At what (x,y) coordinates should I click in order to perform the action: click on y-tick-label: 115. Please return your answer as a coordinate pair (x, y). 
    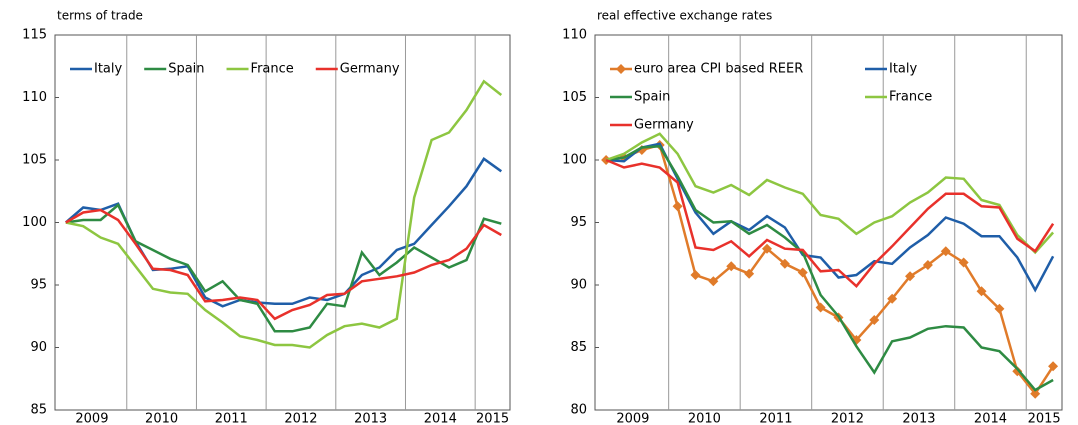
    Looking at the image, I should click on (34, 35).